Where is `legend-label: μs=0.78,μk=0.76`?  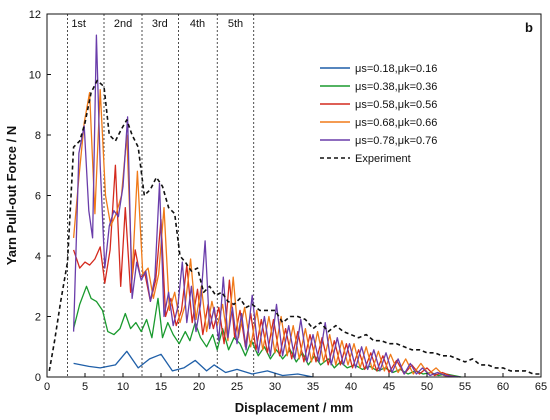 legend-label: μs=0.78,μk=0.76 is located at coordinates (396, 141).